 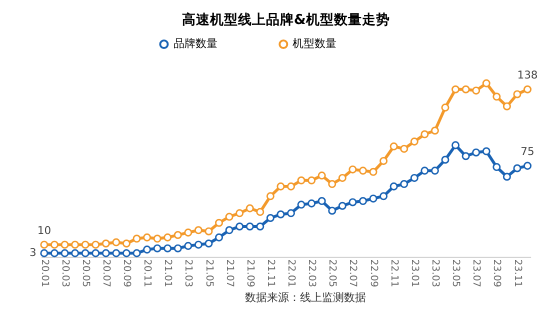 What do you see at coordinates (414, 273) in the screenshot?
I see `x-tick-label: 23.01` at bounding box center [414, 273].